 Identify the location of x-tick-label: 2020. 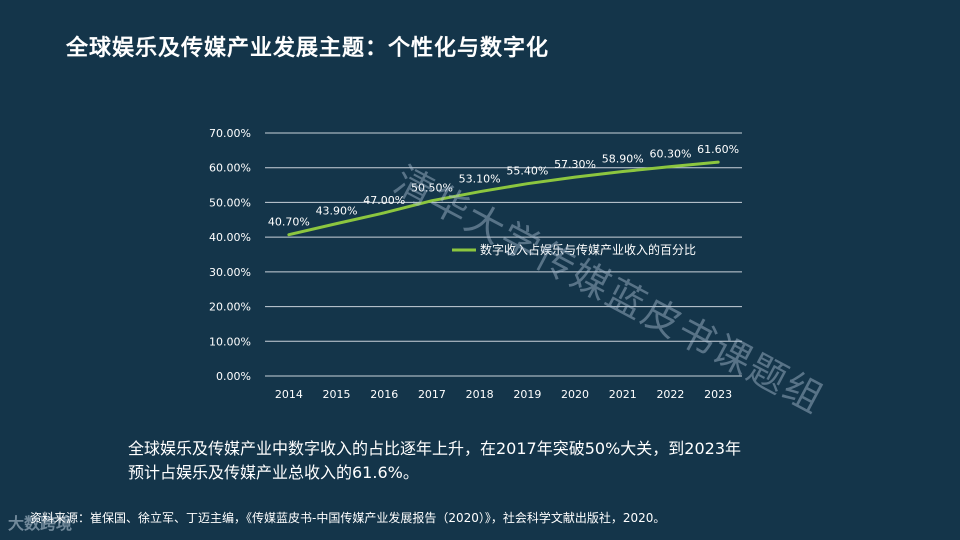
(575, 394).